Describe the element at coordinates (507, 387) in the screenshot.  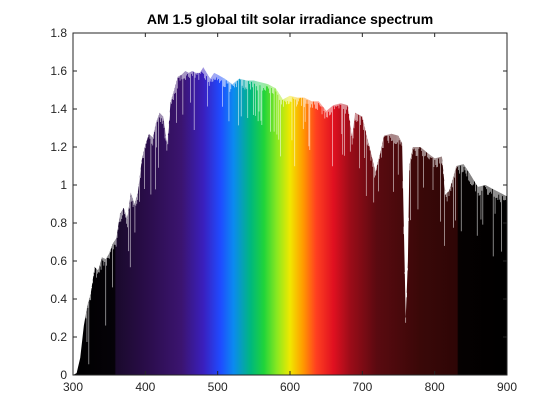
I see `x-tick-label: 900` at that location.